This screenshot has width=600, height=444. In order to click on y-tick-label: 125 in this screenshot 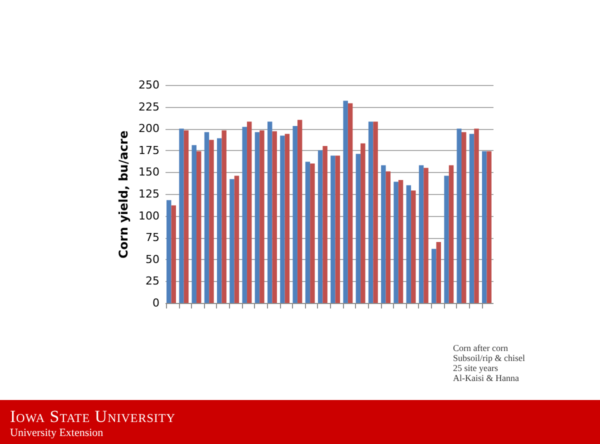, I will do `click(149, 194)`.